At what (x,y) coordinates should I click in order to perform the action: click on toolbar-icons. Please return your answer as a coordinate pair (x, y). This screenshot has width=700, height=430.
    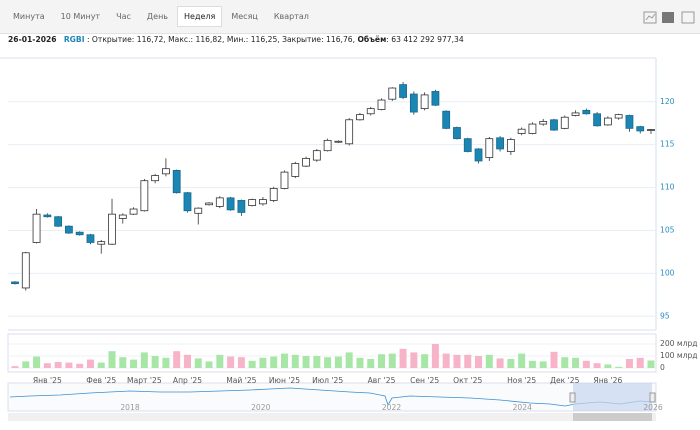
    Looking at the image, I should click on (669, 17).